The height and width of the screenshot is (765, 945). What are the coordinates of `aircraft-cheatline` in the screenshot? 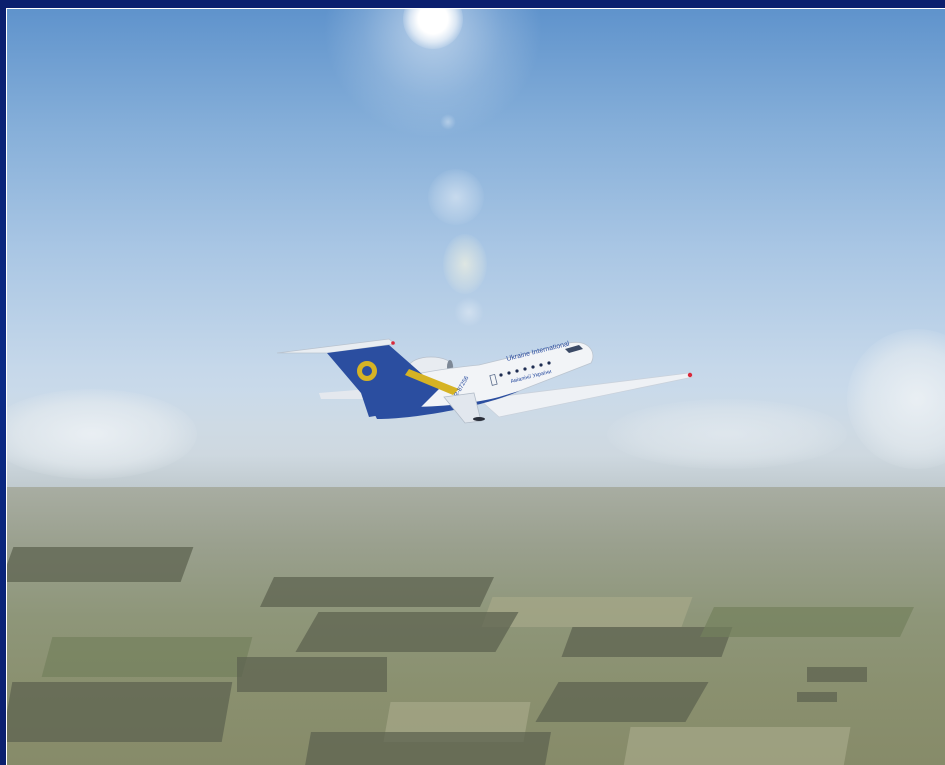 It's located at (432, 382).